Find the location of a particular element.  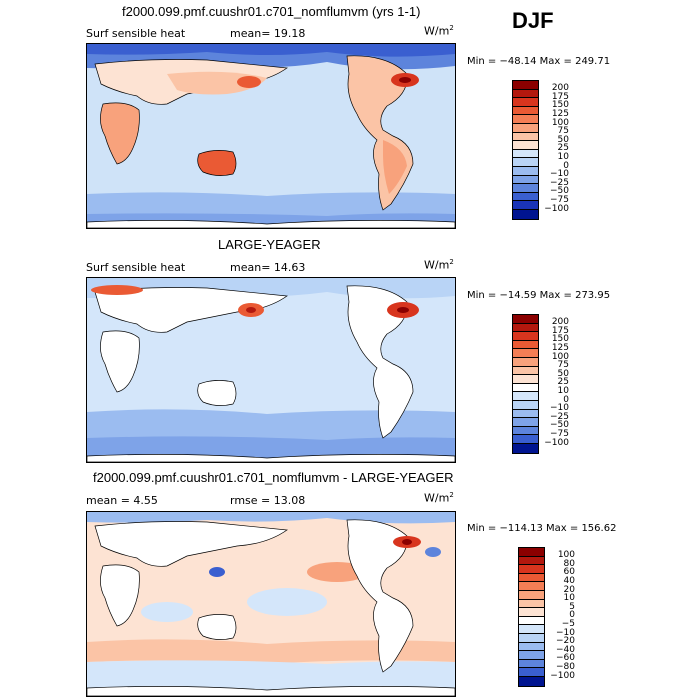

colorbar-level-label: 125 is located at coordinates (560, 113).